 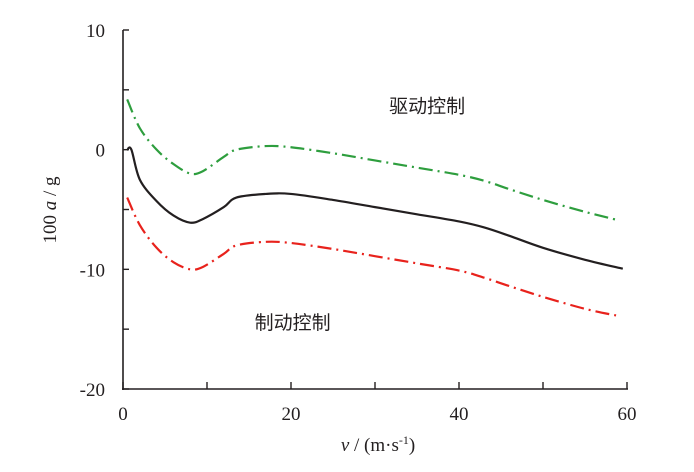 I want to click on y-axis-suffix: / g, so click(x=50, y=188).